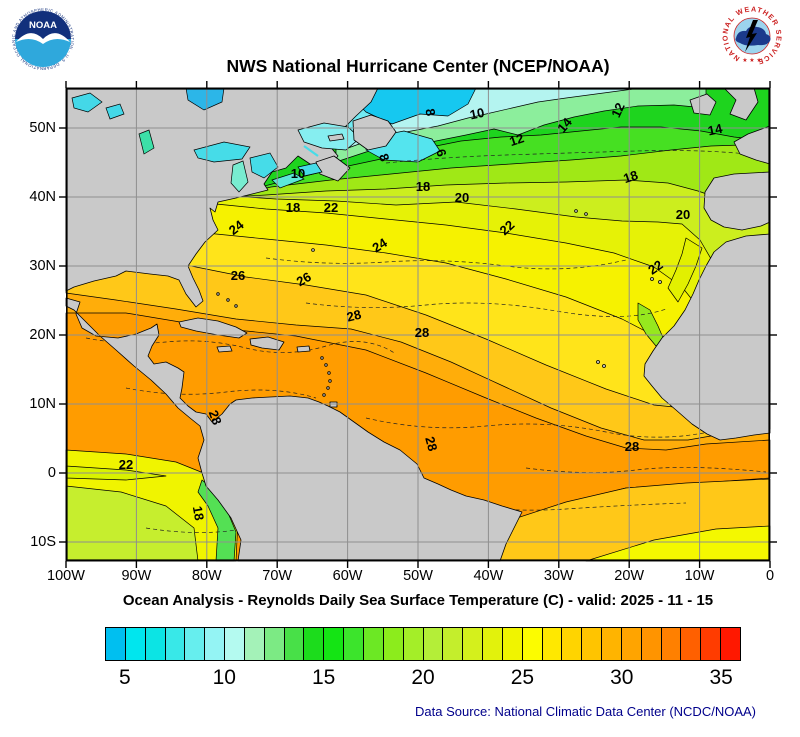 Image resolution: width=800 pixels, height=737 pixels. I want to click on lon-label: 0, so click(770, 576).